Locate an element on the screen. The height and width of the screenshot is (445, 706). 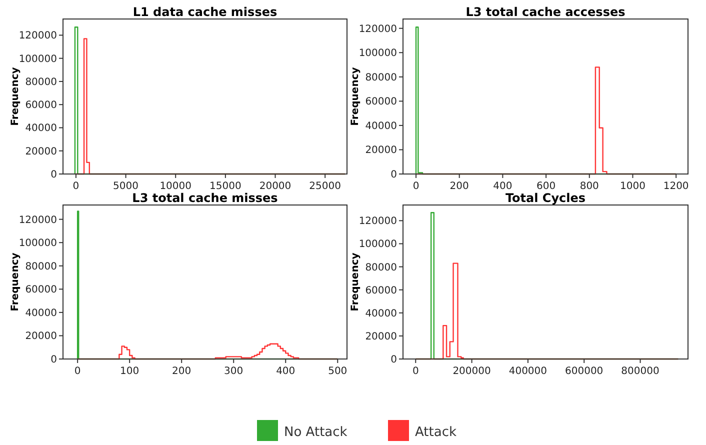
x-tick-label: 500 is located at coordinates (338, 371).